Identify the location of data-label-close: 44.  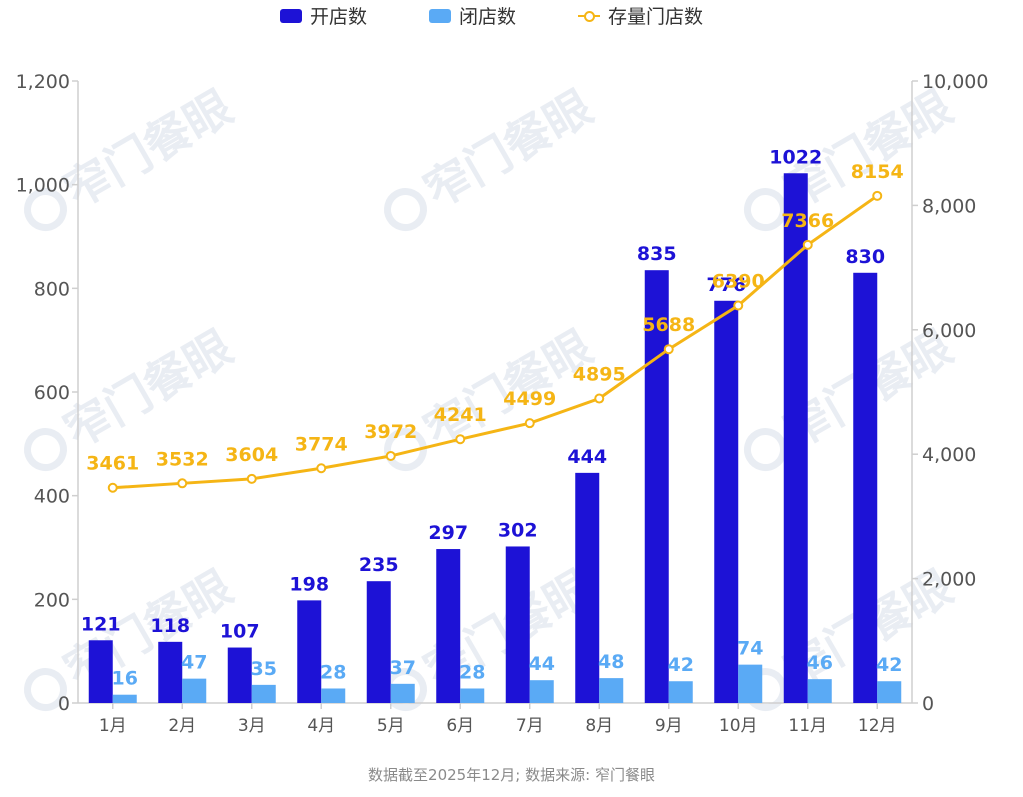
(542, 664).